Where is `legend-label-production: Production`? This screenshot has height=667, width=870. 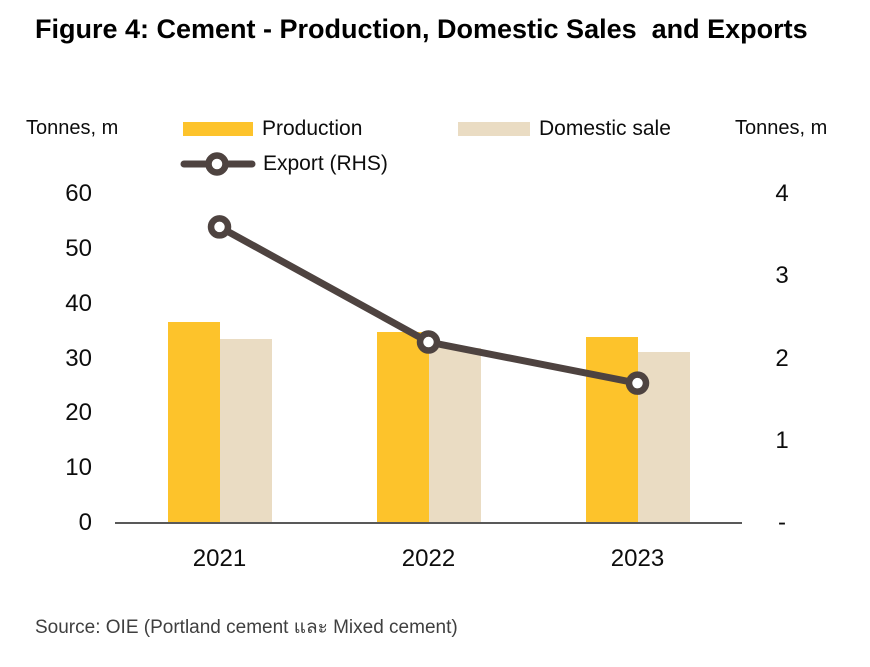
legend-label-production: Production is located at coordinates (312, 128).